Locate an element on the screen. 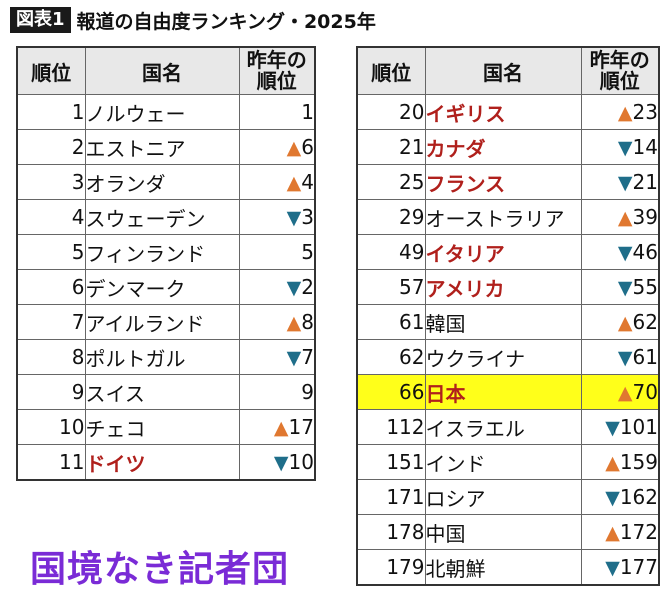 The image size is (670, 603). rank-cell: 9 is located at coordinates (51, 392).